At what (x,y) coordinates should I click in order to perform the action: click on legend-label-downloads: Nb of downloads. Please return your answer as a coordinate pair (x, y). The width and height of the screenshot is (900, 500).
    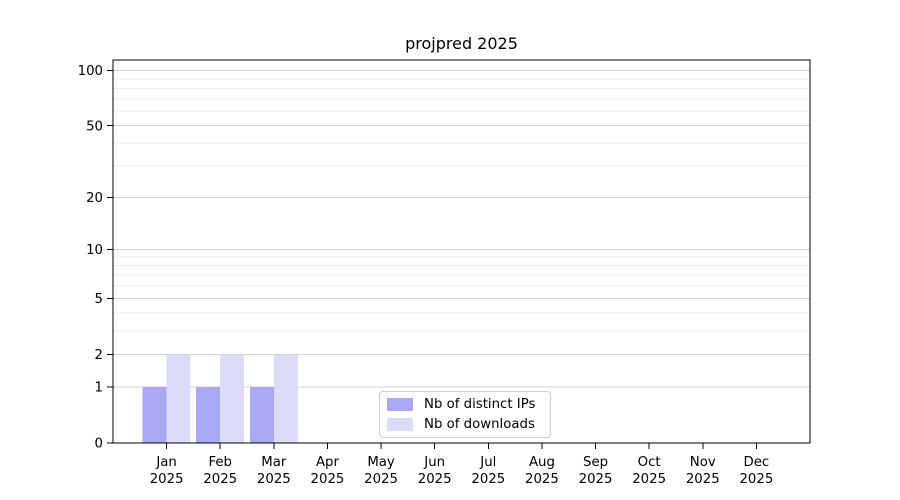
    Looking at the image, I should click on (479, 424).